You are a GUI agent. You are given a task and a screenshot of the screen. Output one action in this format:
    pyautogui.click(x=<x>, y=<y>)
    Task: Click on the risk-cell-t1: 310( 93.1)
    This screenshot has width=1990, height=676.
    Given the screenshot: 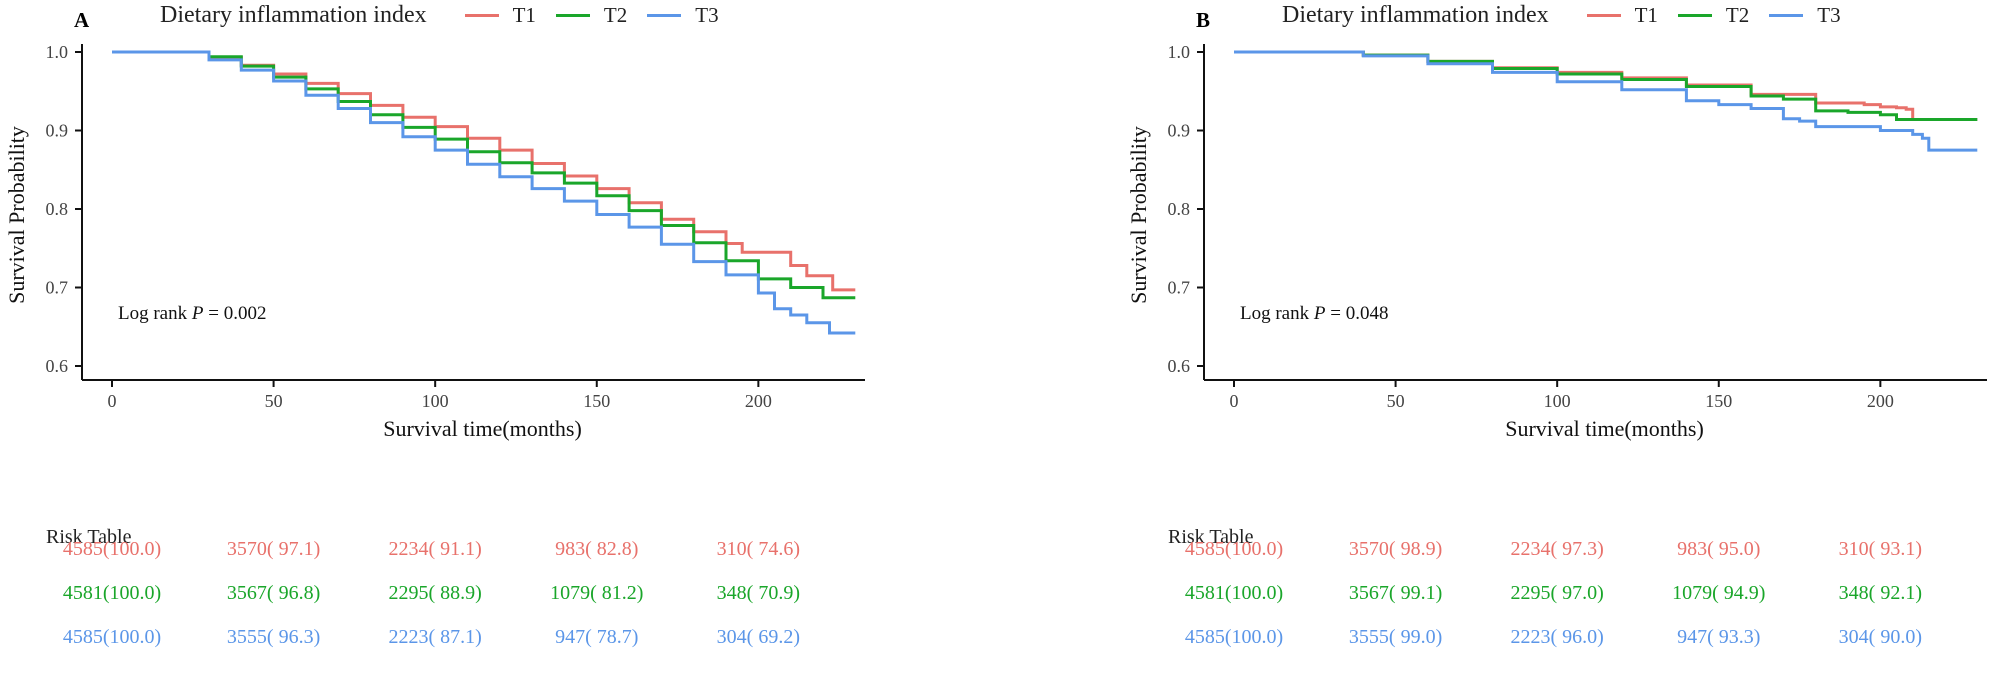 What is the action you would take?
    pyautogui.click(x=1880, y=549)
    